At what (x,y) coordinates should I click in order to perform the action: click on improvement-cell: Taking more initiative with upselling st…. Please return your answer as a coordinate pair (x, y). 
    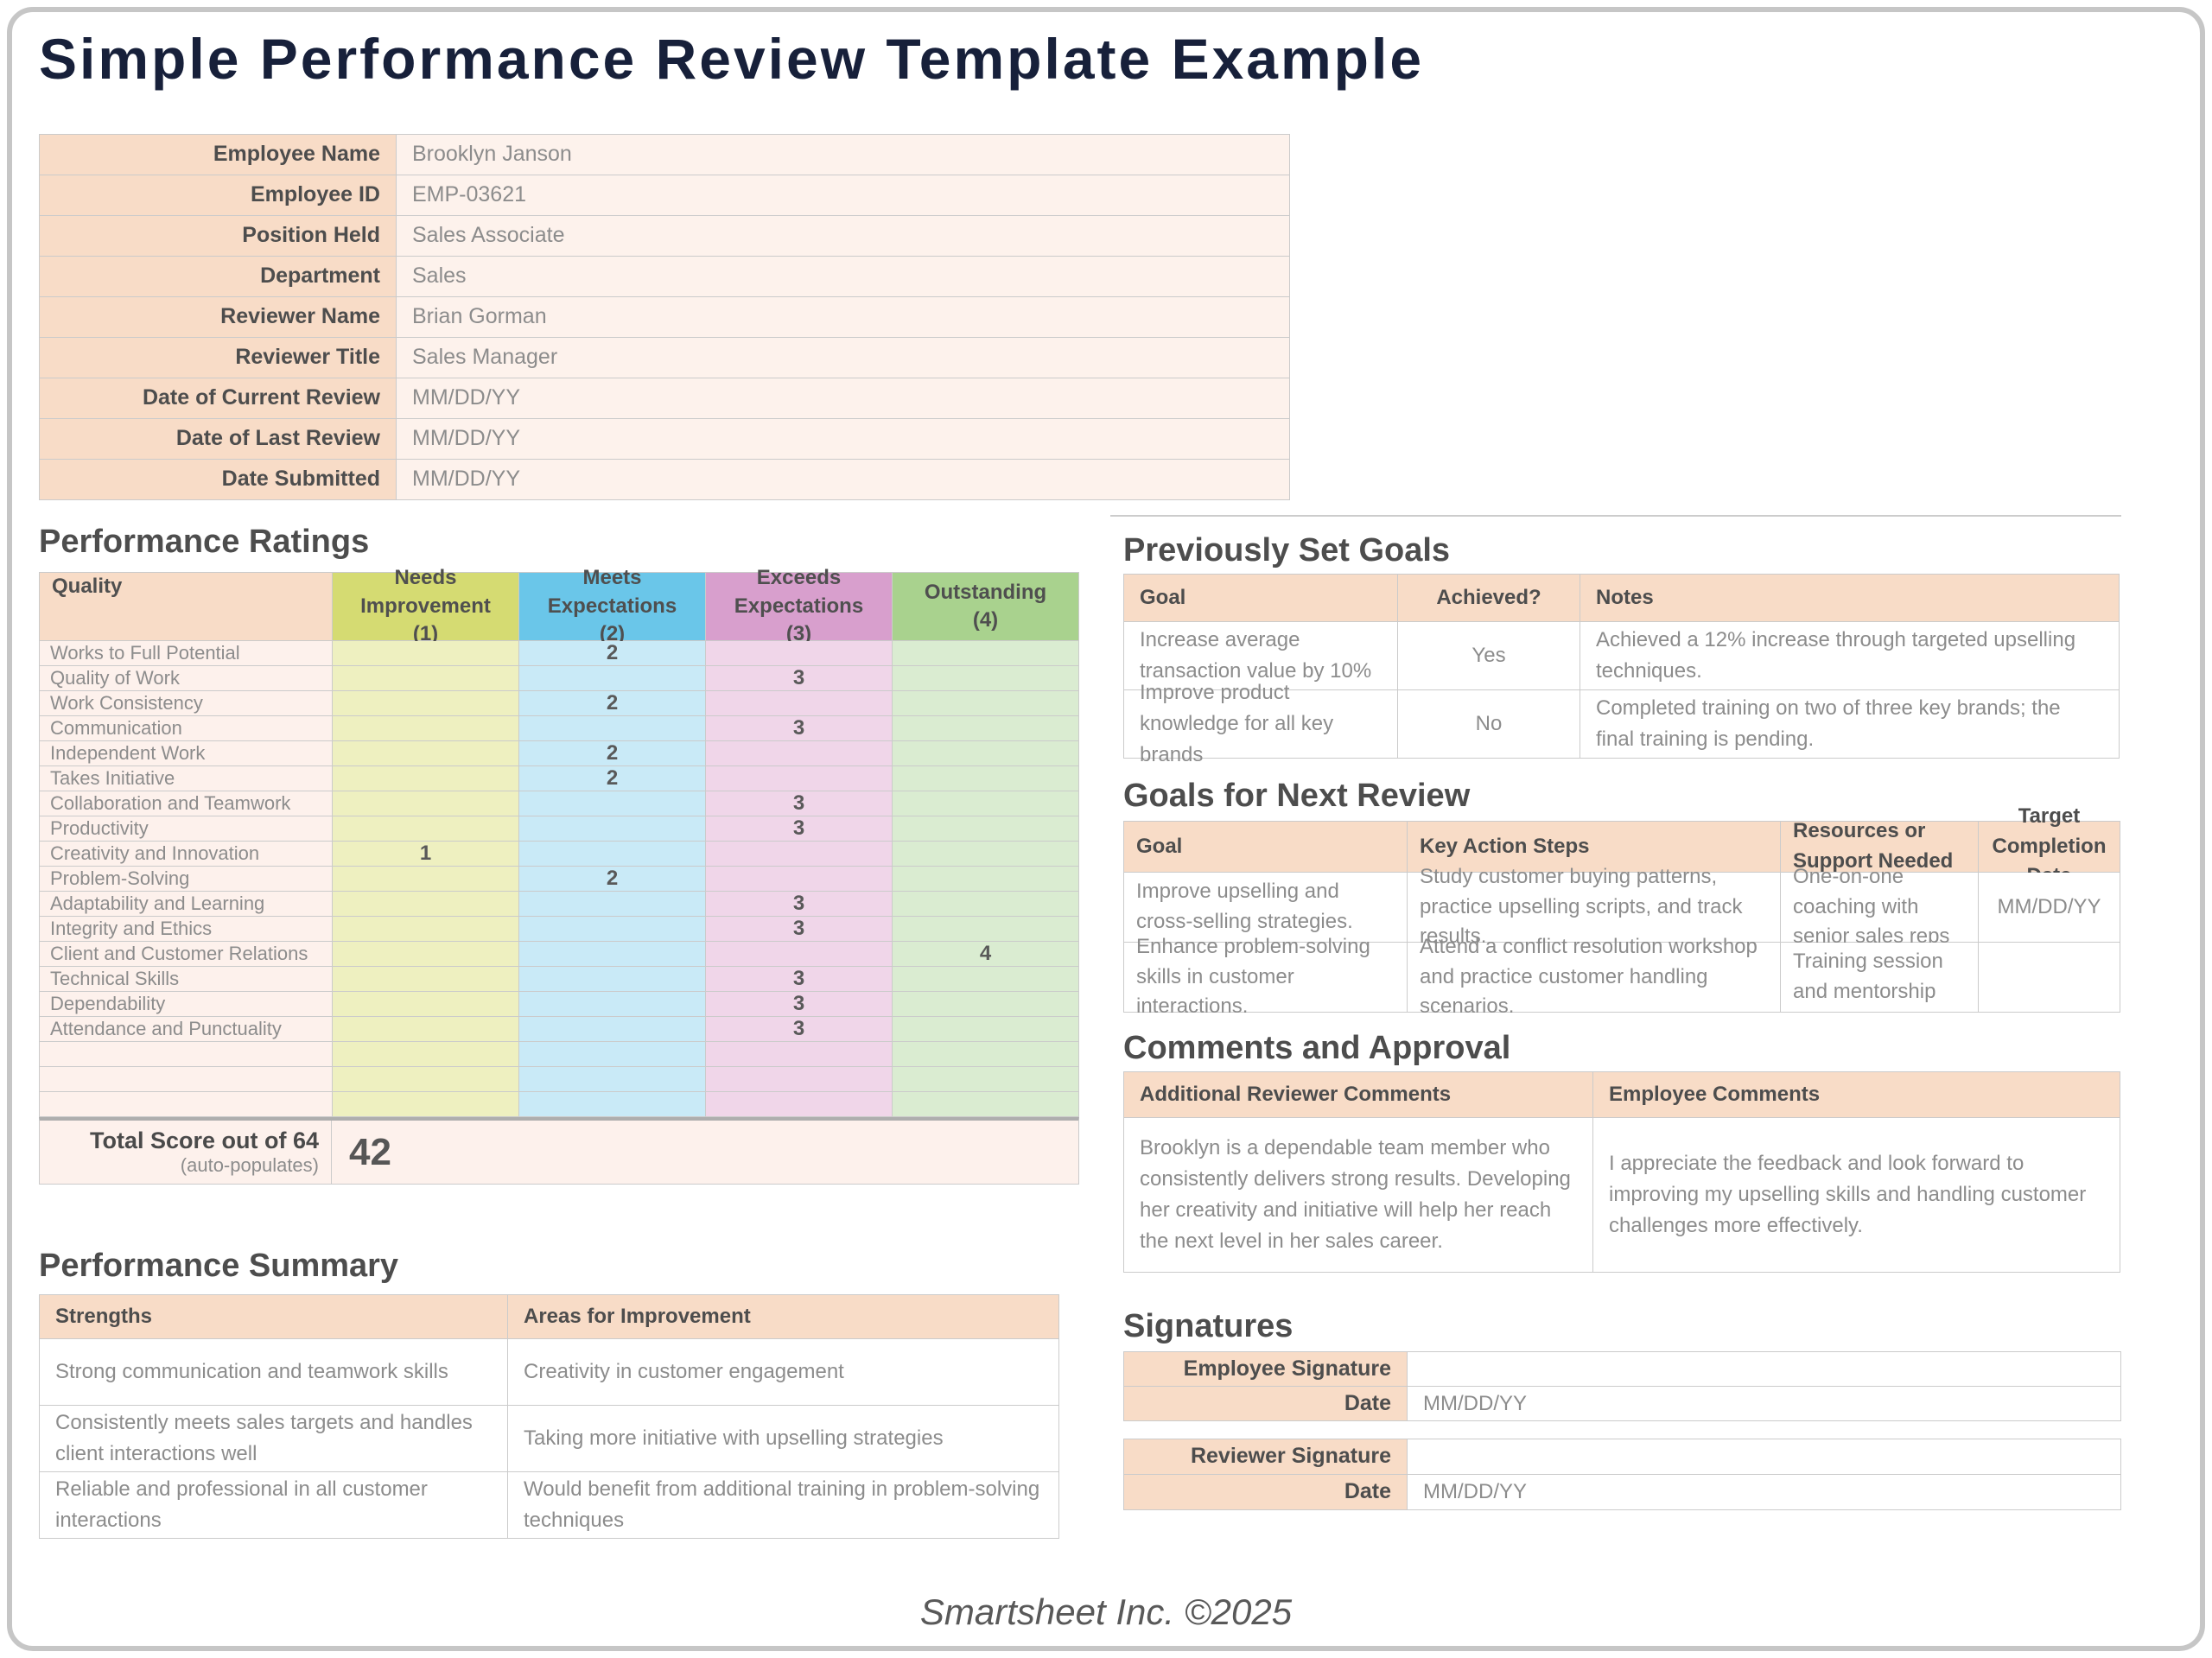
    Looking at the image, I should click on (783, 1438).